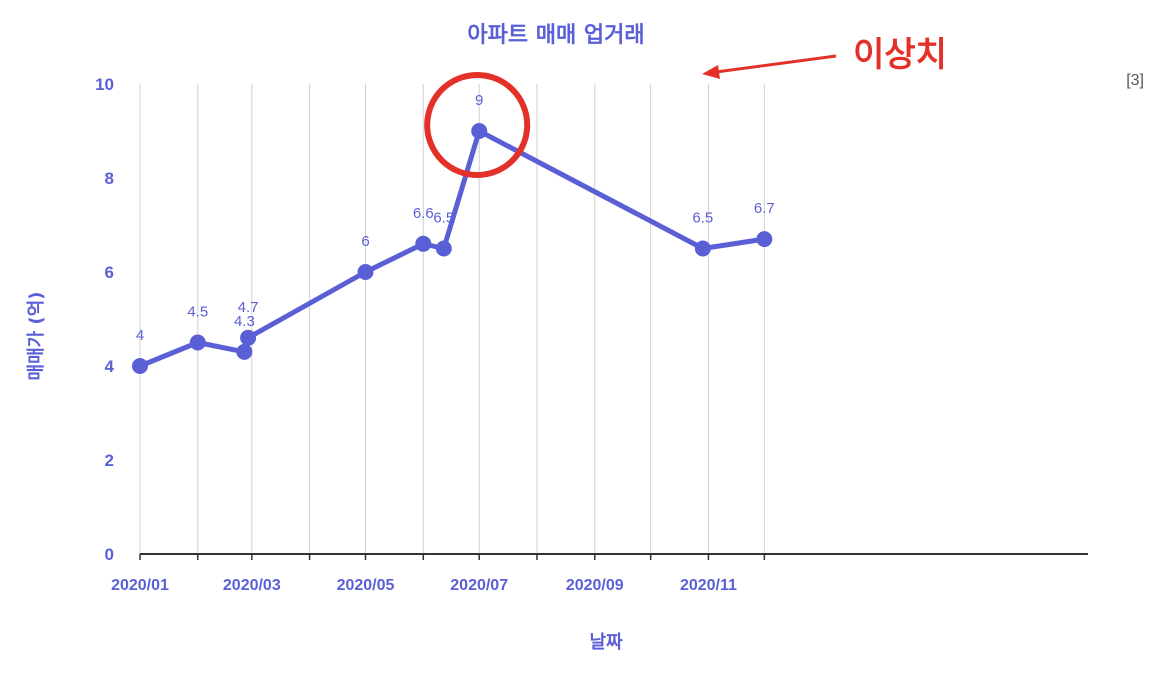  What do you see at coordinates (36, 336) in the screenshot?
I see `y-axis-label: 매매가 (억)` at bounding box center [36, 336].